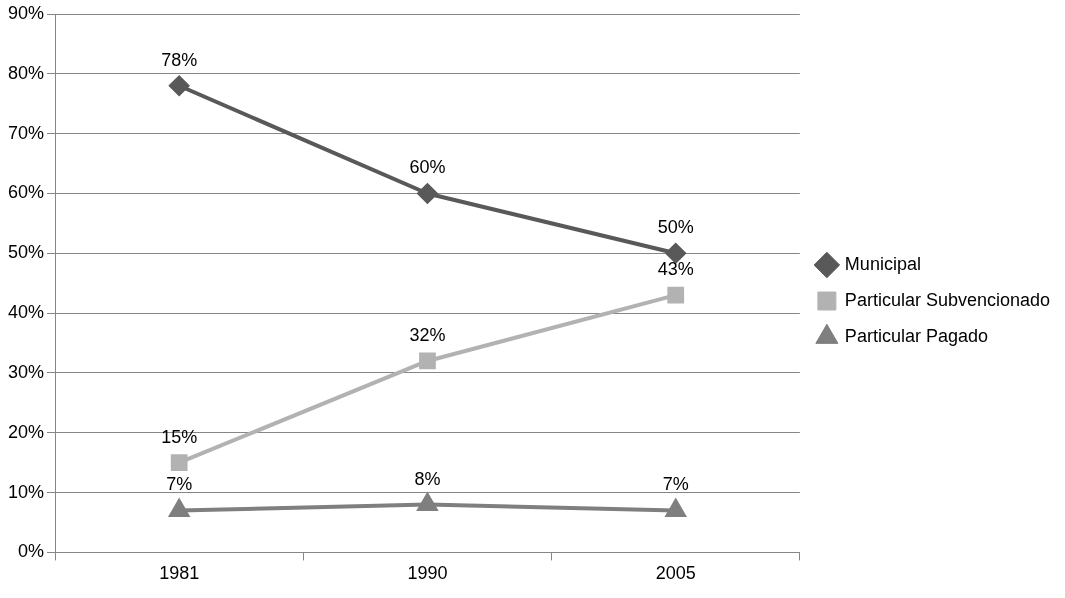  Describe the element at coordinates (26, 72) in the screenshot. I see `y-tick-label: 80%` at that location.